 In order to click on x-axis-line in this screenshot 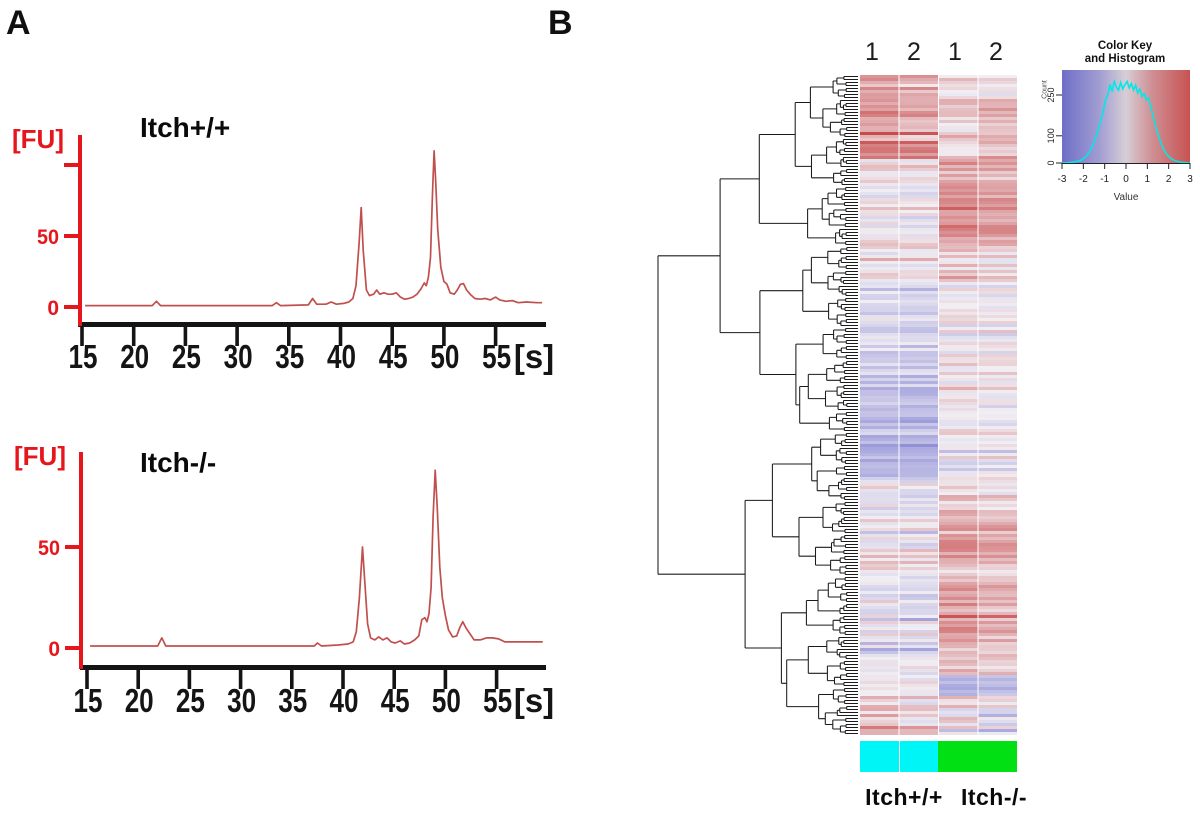, I will do `click(313, 667)`.